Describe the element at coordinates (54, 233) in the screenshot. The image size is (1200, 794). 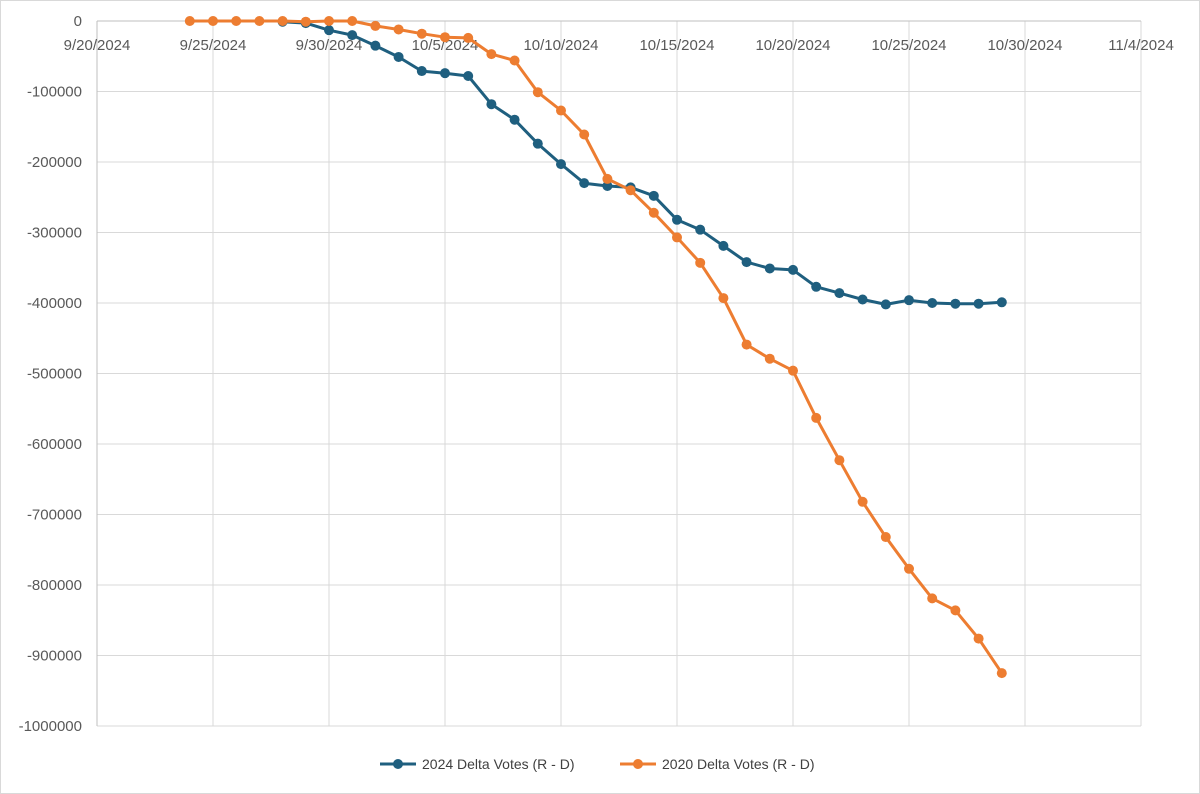
I see `y-tick-label: -300000` at that location.